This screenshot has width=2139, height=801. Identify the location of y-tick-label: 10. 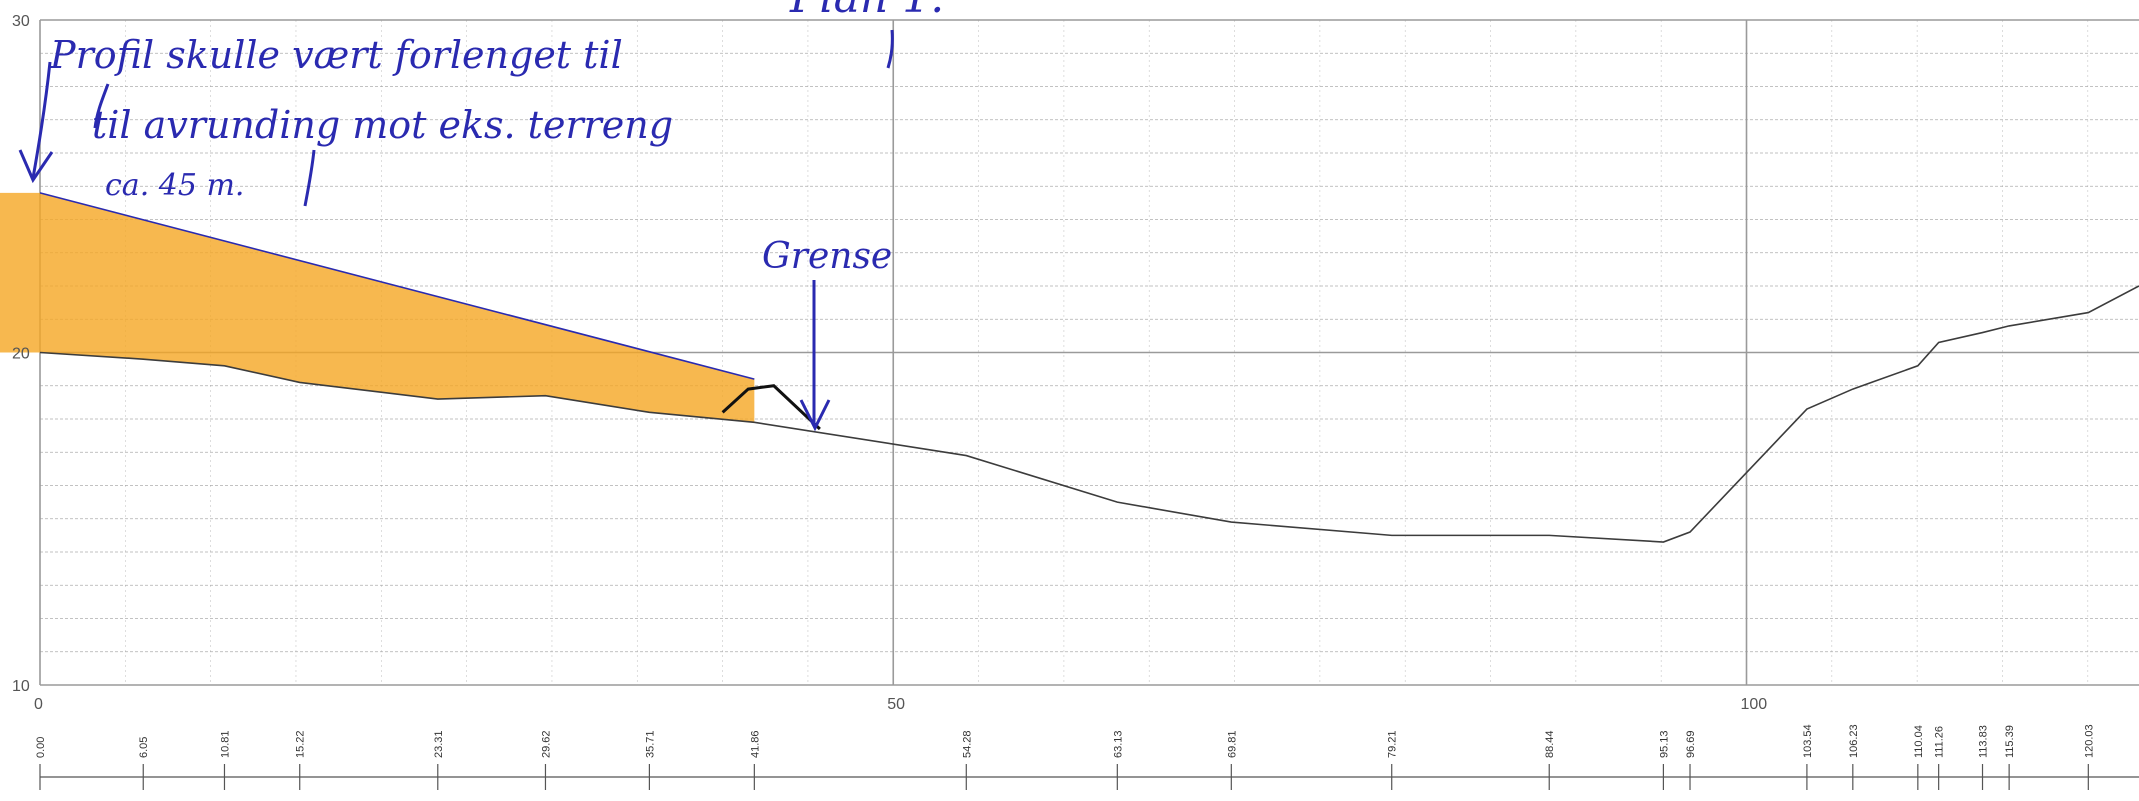
(21, 686).